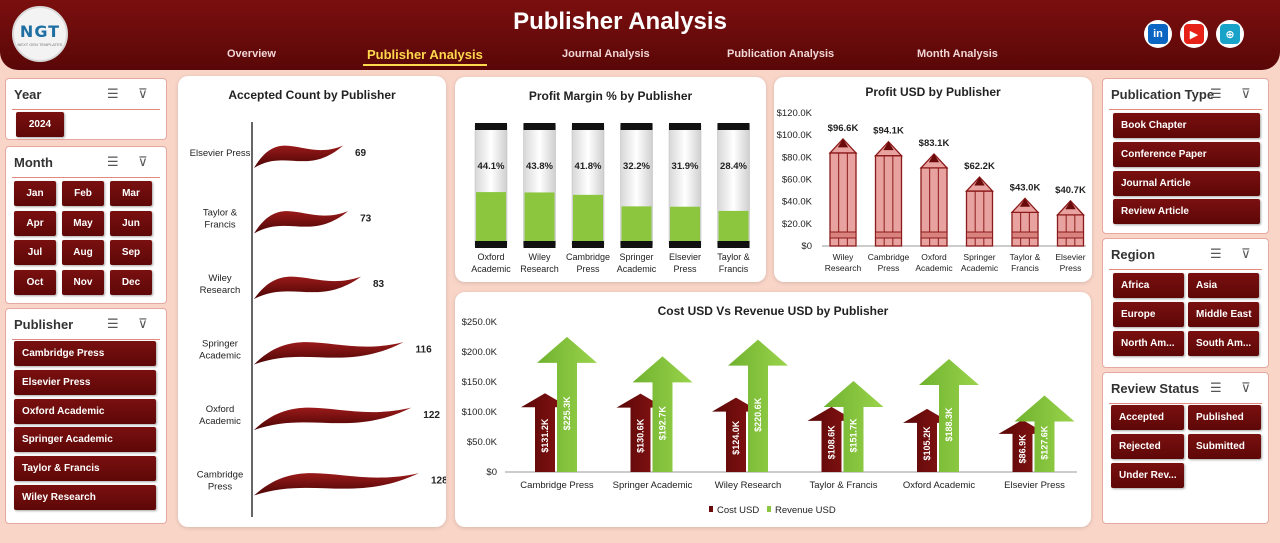 This screenshot has width=1280, height=543. I want to click on month-oct-button: Oct, so click(35, 282).